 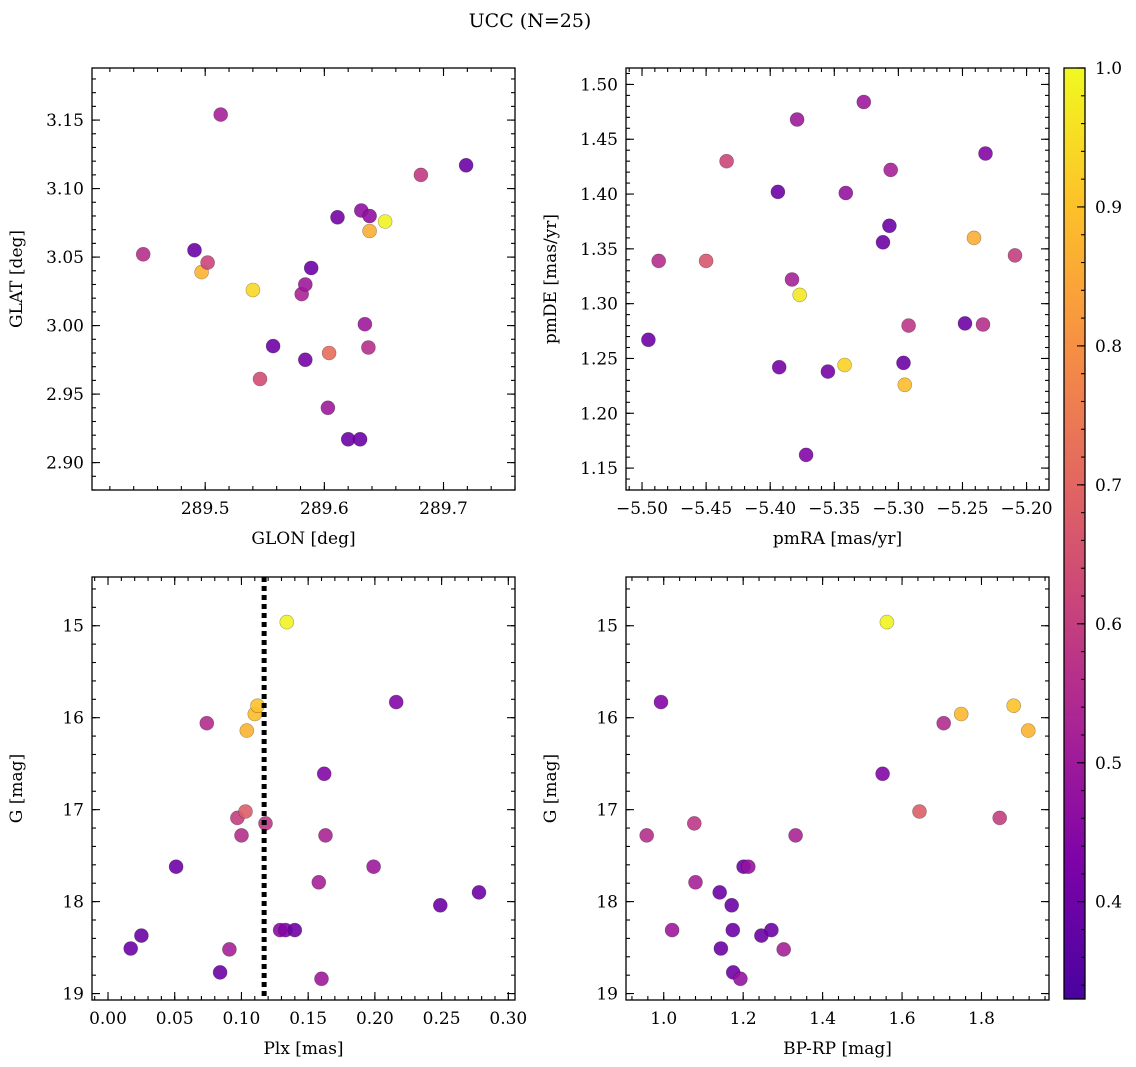 I want to click on colorbar-gradient, so click(x=1074, y=533).